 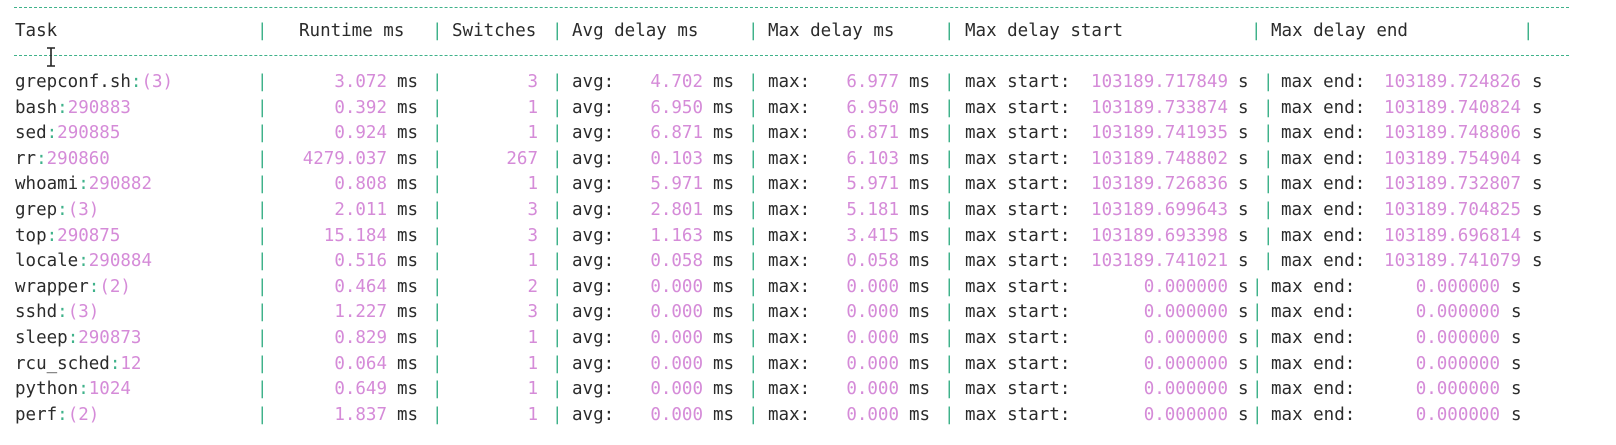 What do you see at coordinates (676, 389) in the screenshot?
I see `avg-delay-value: 0.000` at bounding box center [676, 389].